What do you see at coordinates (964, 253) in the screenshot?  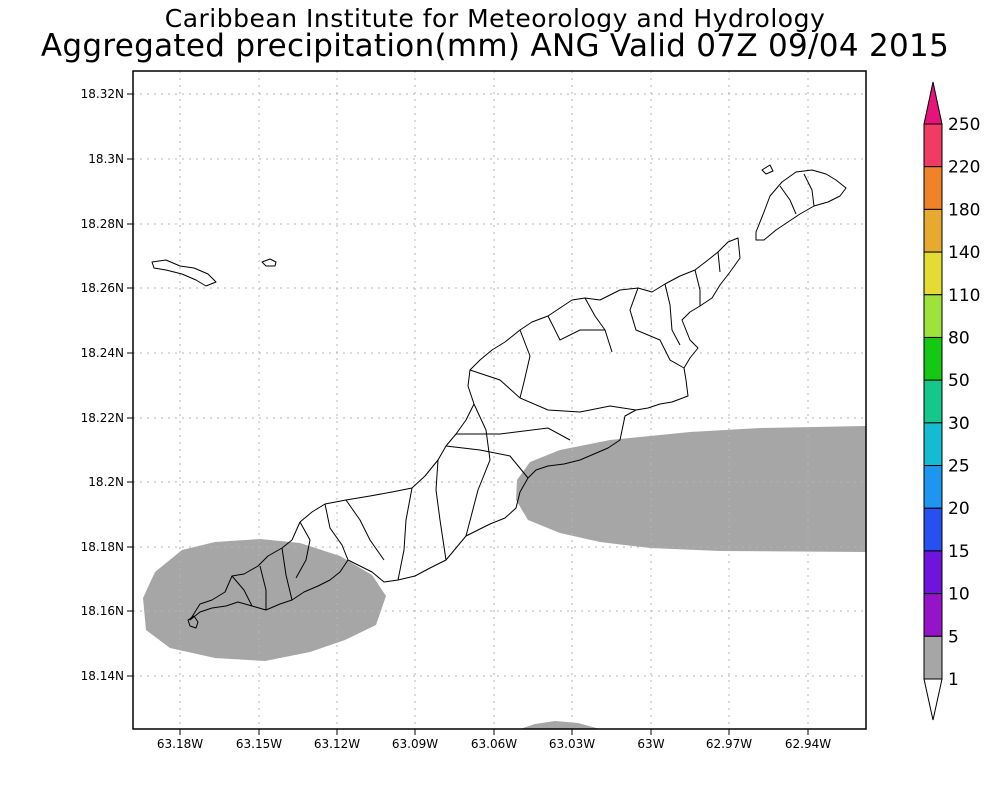 I see `colorbar-label: 140` at bounding box center [964, 253].